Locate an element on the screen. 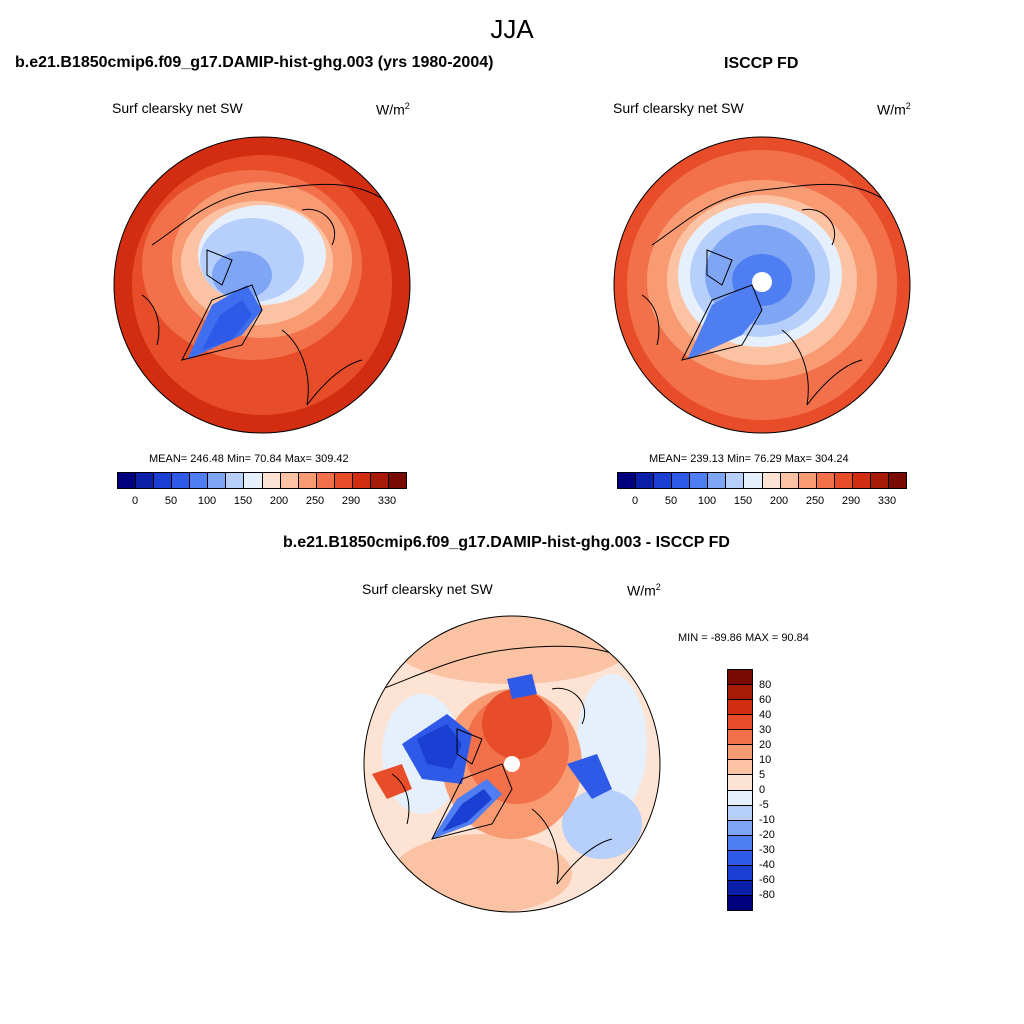 The width and height of the screenshot is (1024, 1024). panel-2-variable: Surf clearsky net SW is located at coordinates (678, 108).